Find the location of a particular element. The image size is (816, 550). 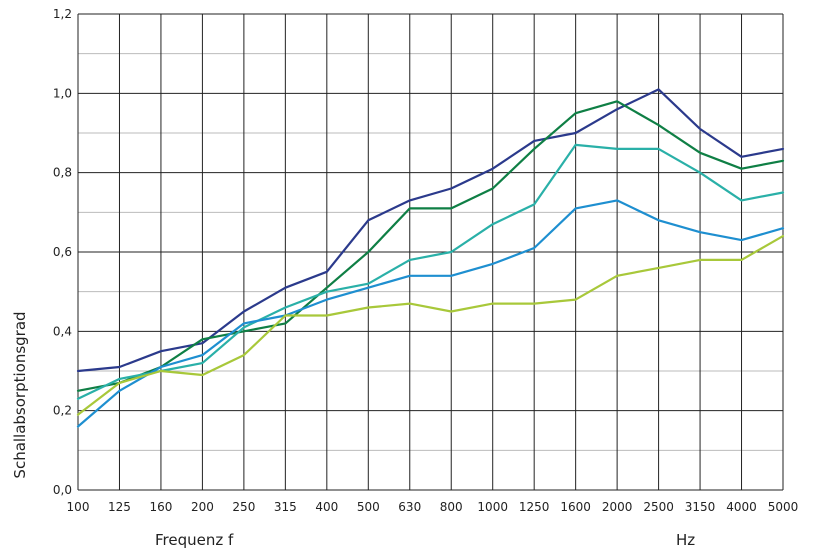

x-tick-label: 3150 is located at coordinates (700, 507).